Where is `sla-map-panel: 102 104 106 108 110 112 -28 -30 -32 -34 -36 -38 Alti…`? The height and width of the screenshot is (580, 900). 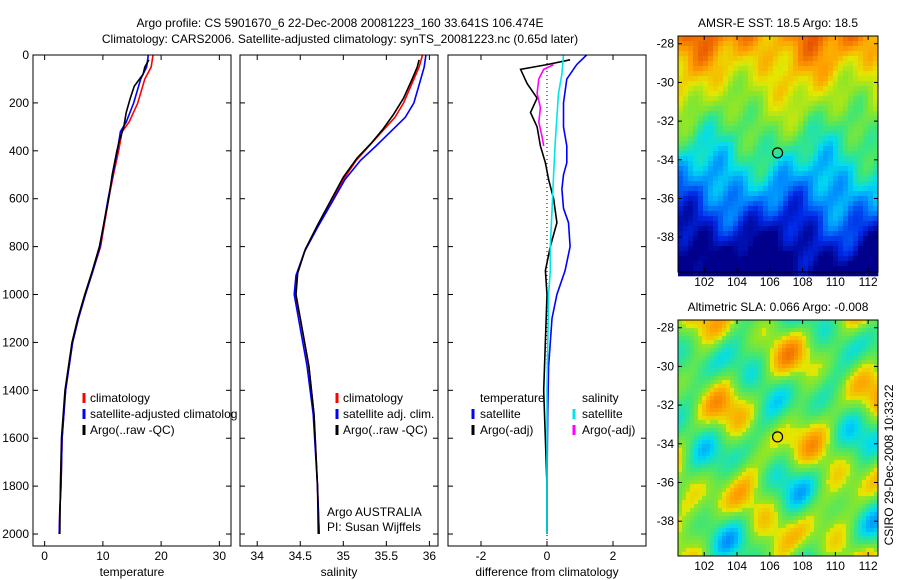 sla-map-panel: 102 104 106 108 110 112 -28 -30 -32 -34 -36 -38 Alti… is located at coordinates (768, 436).